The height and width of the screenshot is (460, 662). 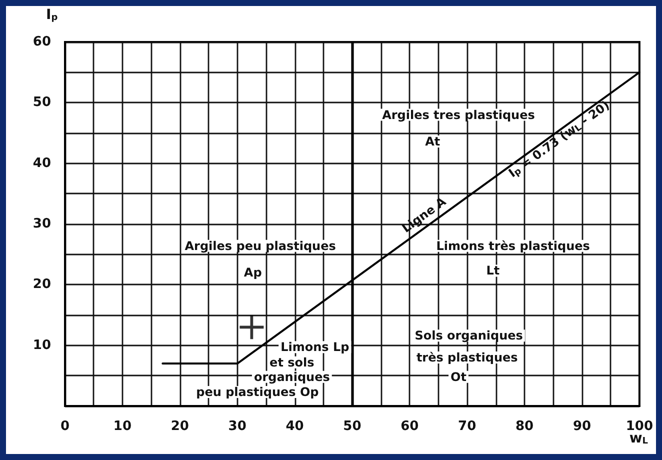 What do you see at coordinates (467, 357) in the screenshot?
I see `annotation: très plastiques` at bounding box center [467, 357].